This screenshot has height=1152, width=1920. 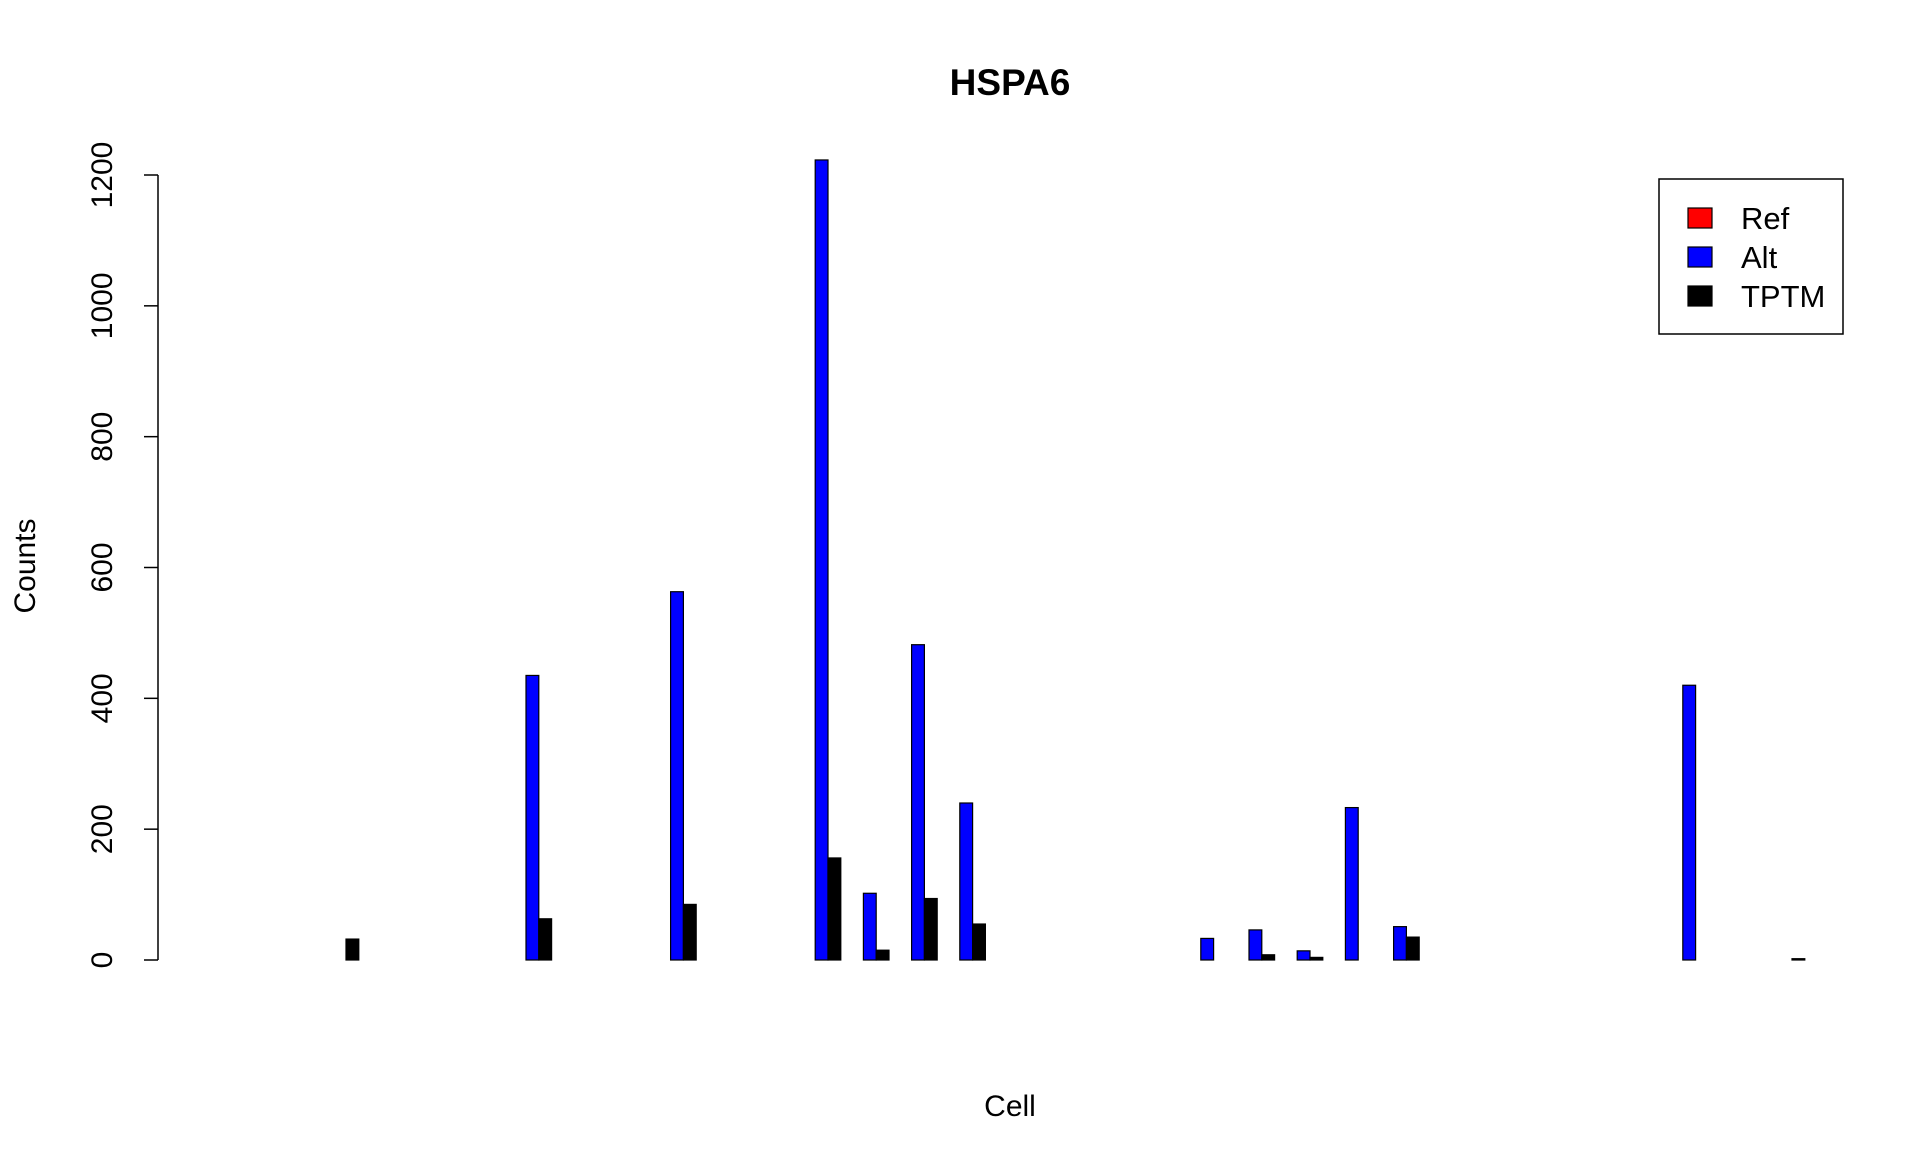 What do you see at coordinates (1010, 82) in the screenshot?
I see `chart-title: HSPA6` at bounding box center [1010, 82].